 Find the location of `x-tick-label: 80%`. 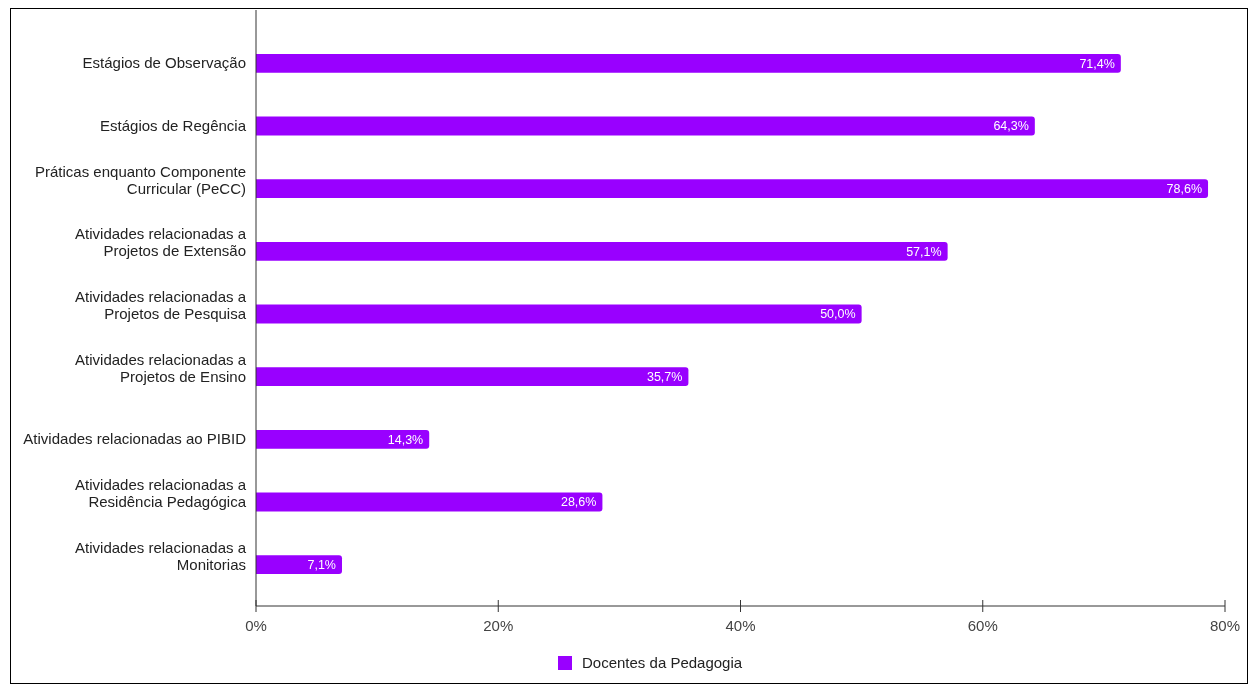

x-tick-label: 80% is located at coordinates (1225, 625).